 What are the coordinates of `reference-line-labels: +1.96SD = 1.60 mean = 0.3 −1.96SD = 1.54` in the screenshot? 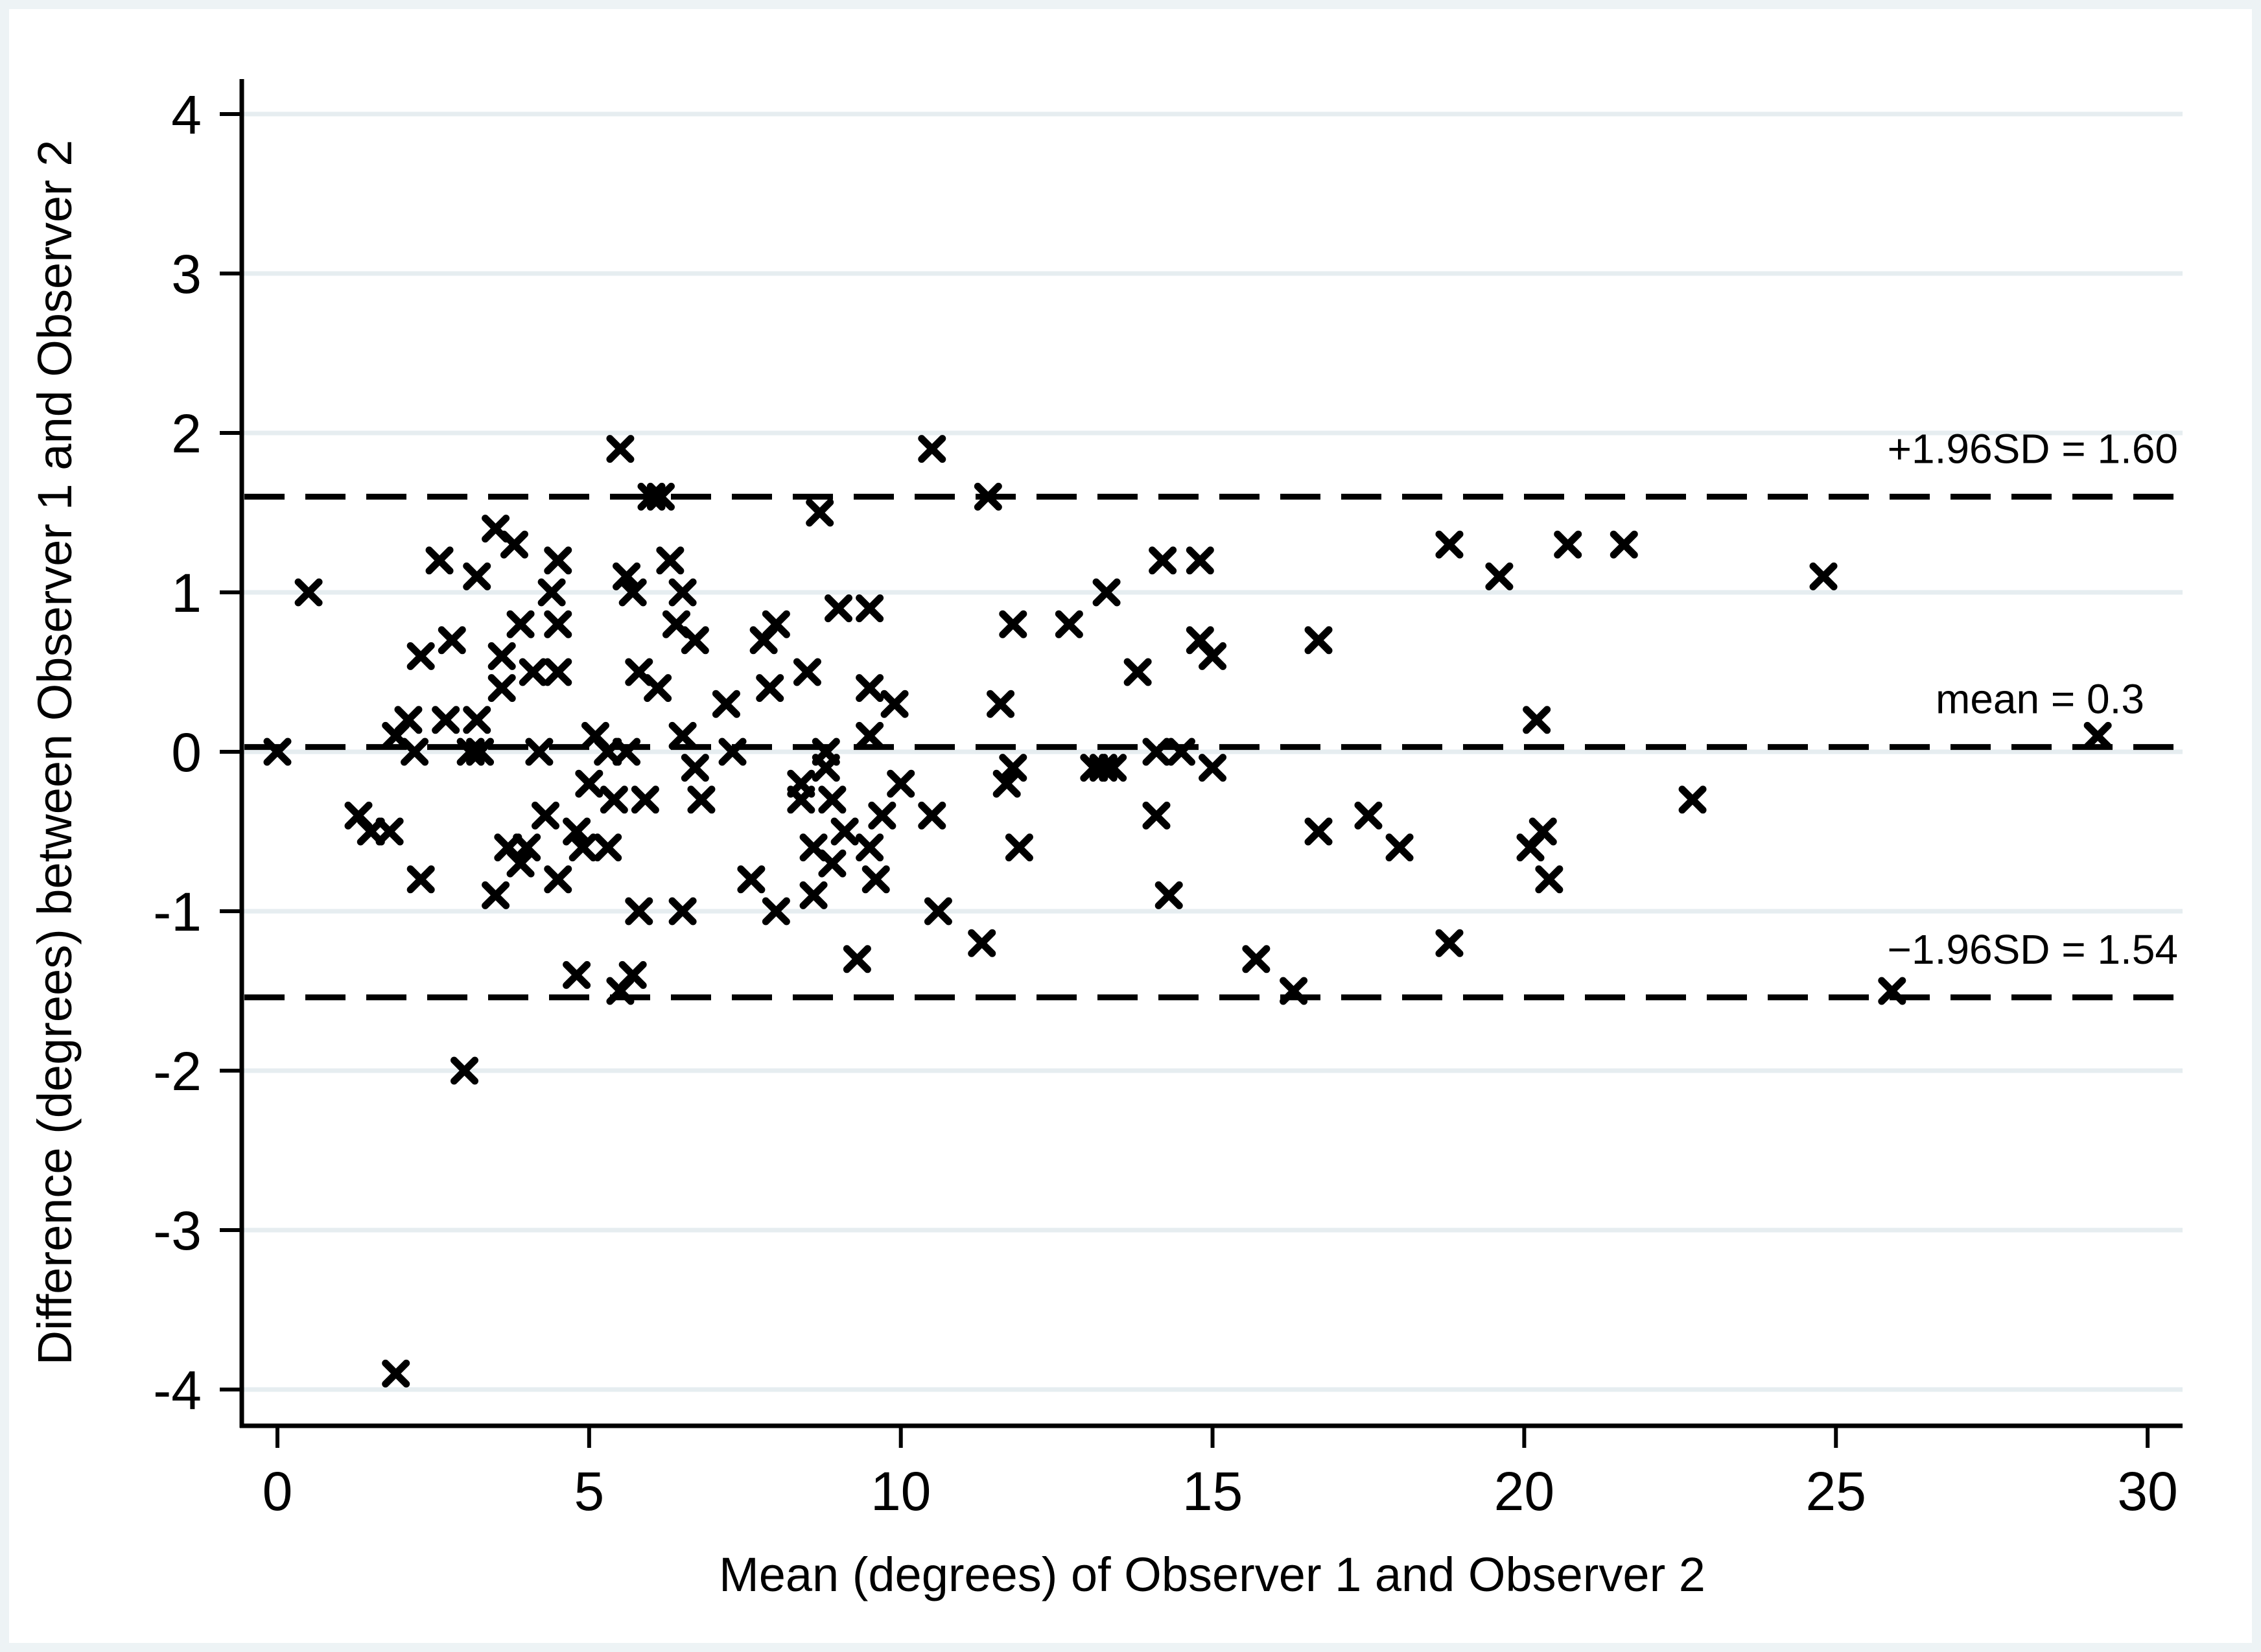 It's located at (2033, 698).